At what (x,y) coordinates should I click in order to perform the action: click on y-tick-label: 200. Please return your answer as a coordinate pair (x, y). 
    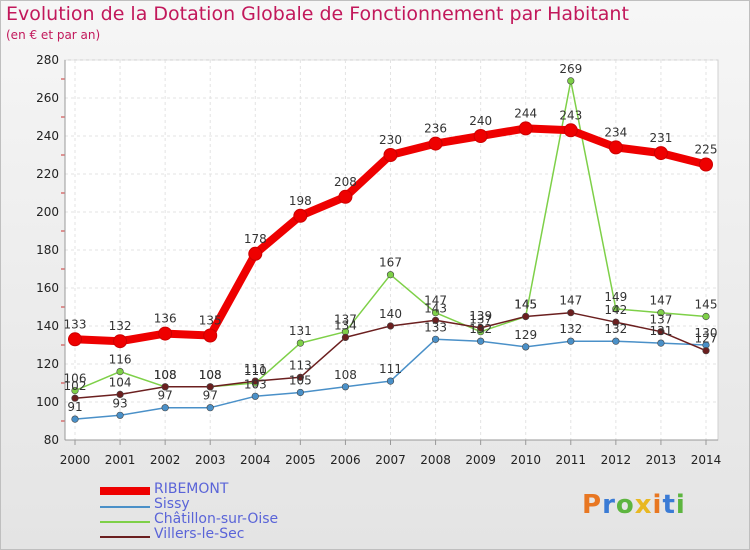
    Looking at the image, I should click on (47, 212).